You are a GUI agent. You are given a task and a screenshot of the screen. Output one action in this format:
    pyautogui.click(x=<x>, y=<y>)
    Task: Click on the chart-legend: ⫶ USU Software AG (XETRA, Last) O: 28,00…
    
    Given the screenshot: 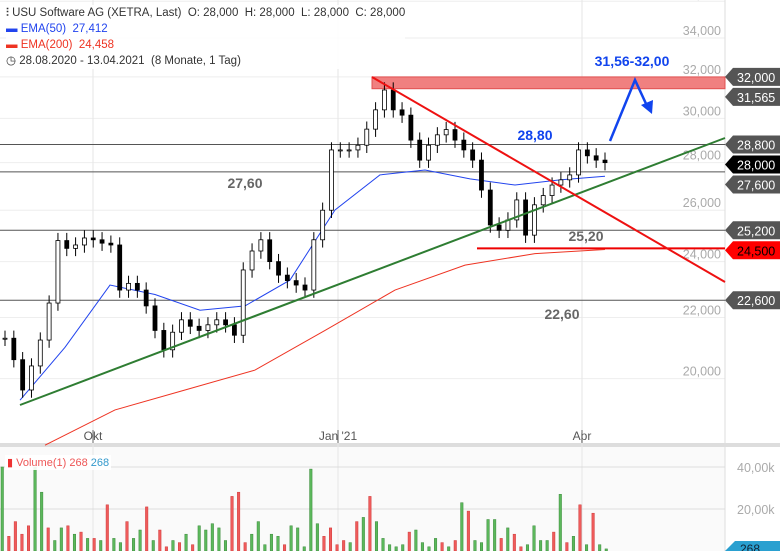 What is the action you would take?
    pyautogui.click(x=206, y=37)
    